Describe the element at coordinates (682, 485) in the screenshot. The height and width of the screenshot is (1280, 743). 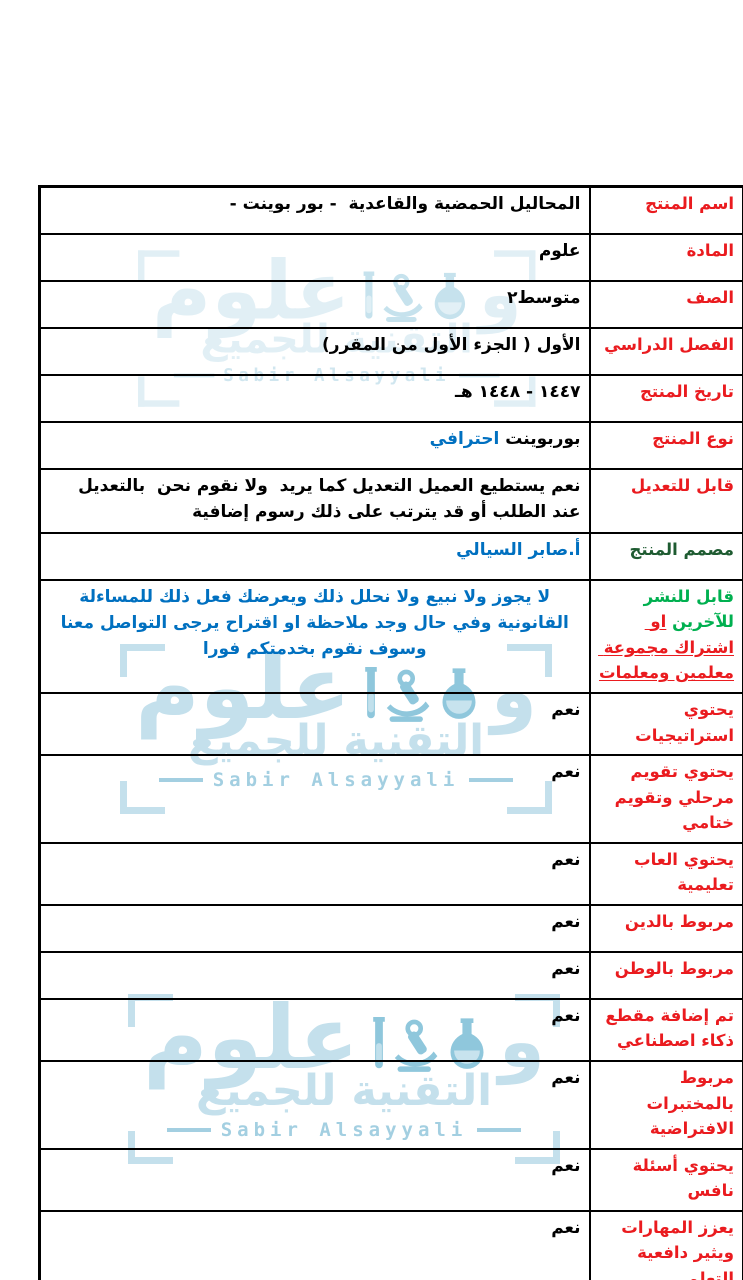
I see `text-segment: قابل للتعديل` at that location.